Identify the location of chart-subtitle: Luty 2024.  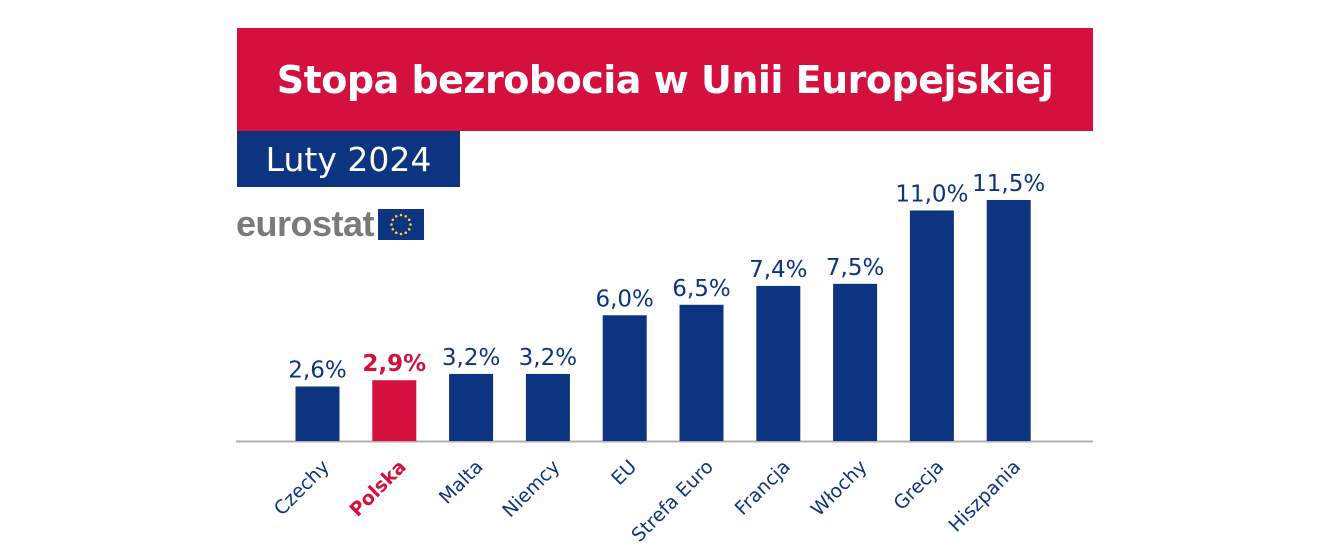
(348, 159).